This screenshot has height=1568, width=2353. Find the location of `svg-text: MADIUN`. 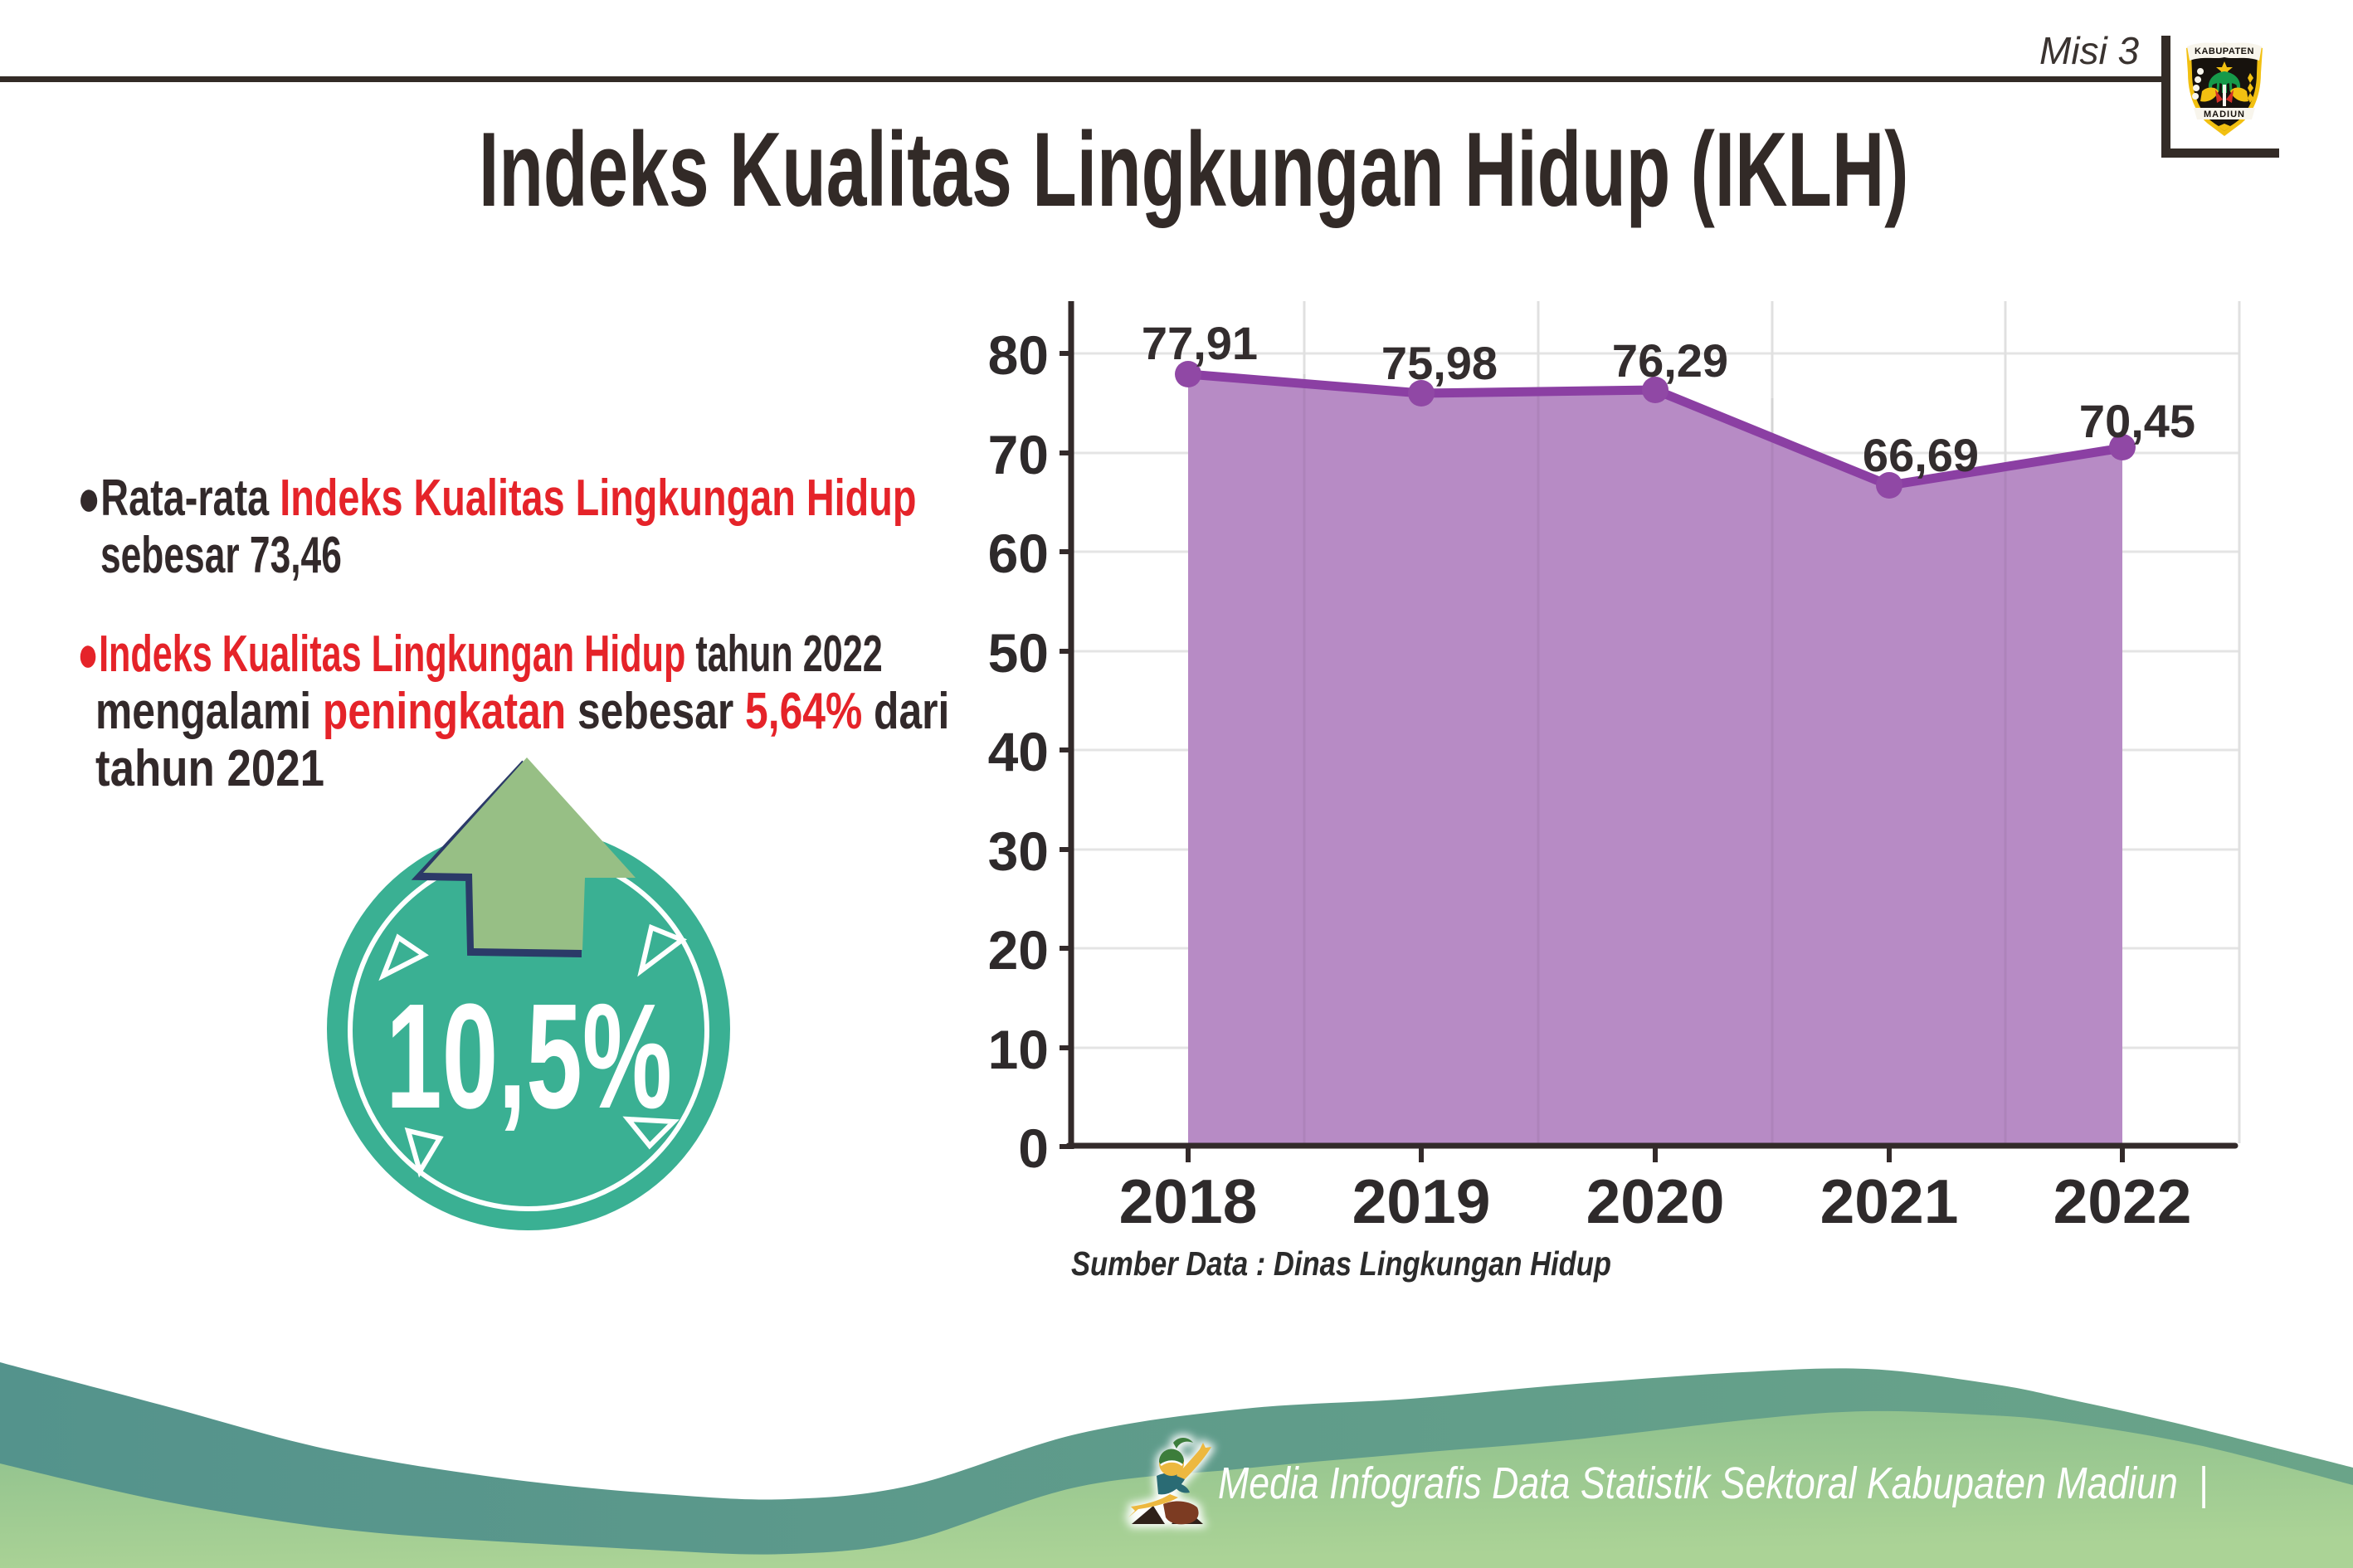

svg-text: MADIUN is located at coordinates (2224, 114).